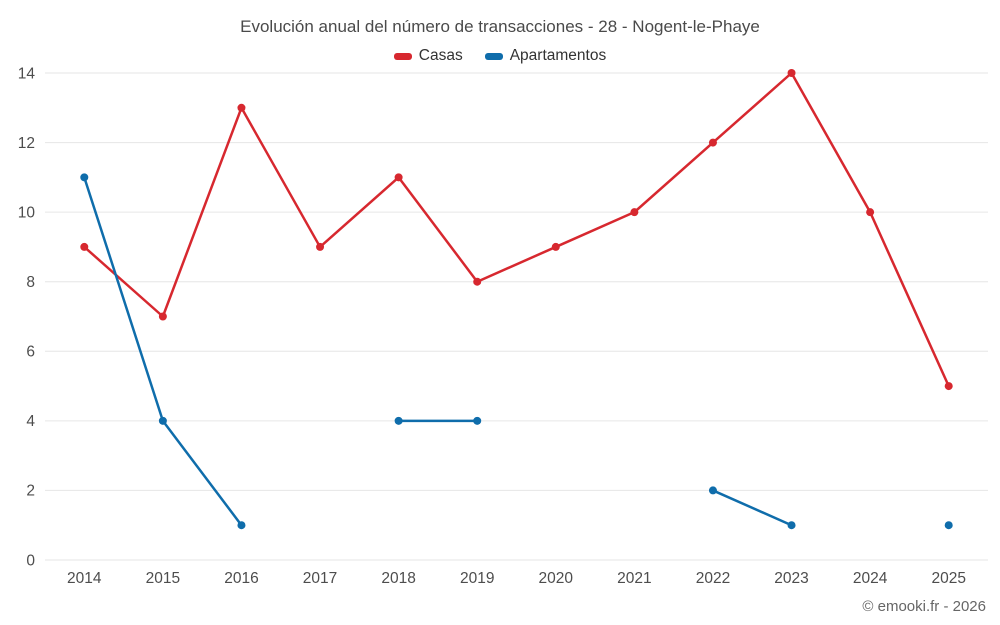 This screenshot has height=625, width=1000. What do you see at coordinates (26, 143) in the screenshot?
I see `y-tick-label: 12` at bounding box center [26, 143].